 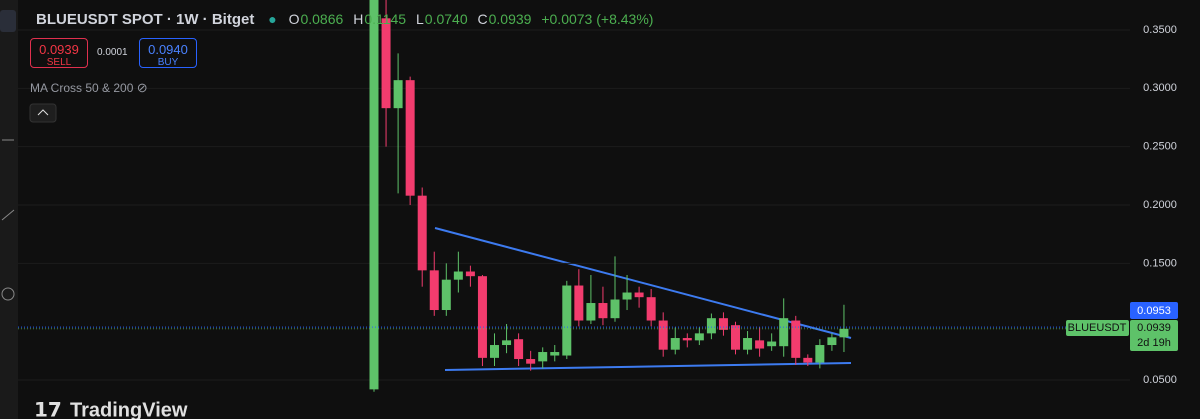 I want to click on crosshair-label-box, so click(x=1154, y=310).